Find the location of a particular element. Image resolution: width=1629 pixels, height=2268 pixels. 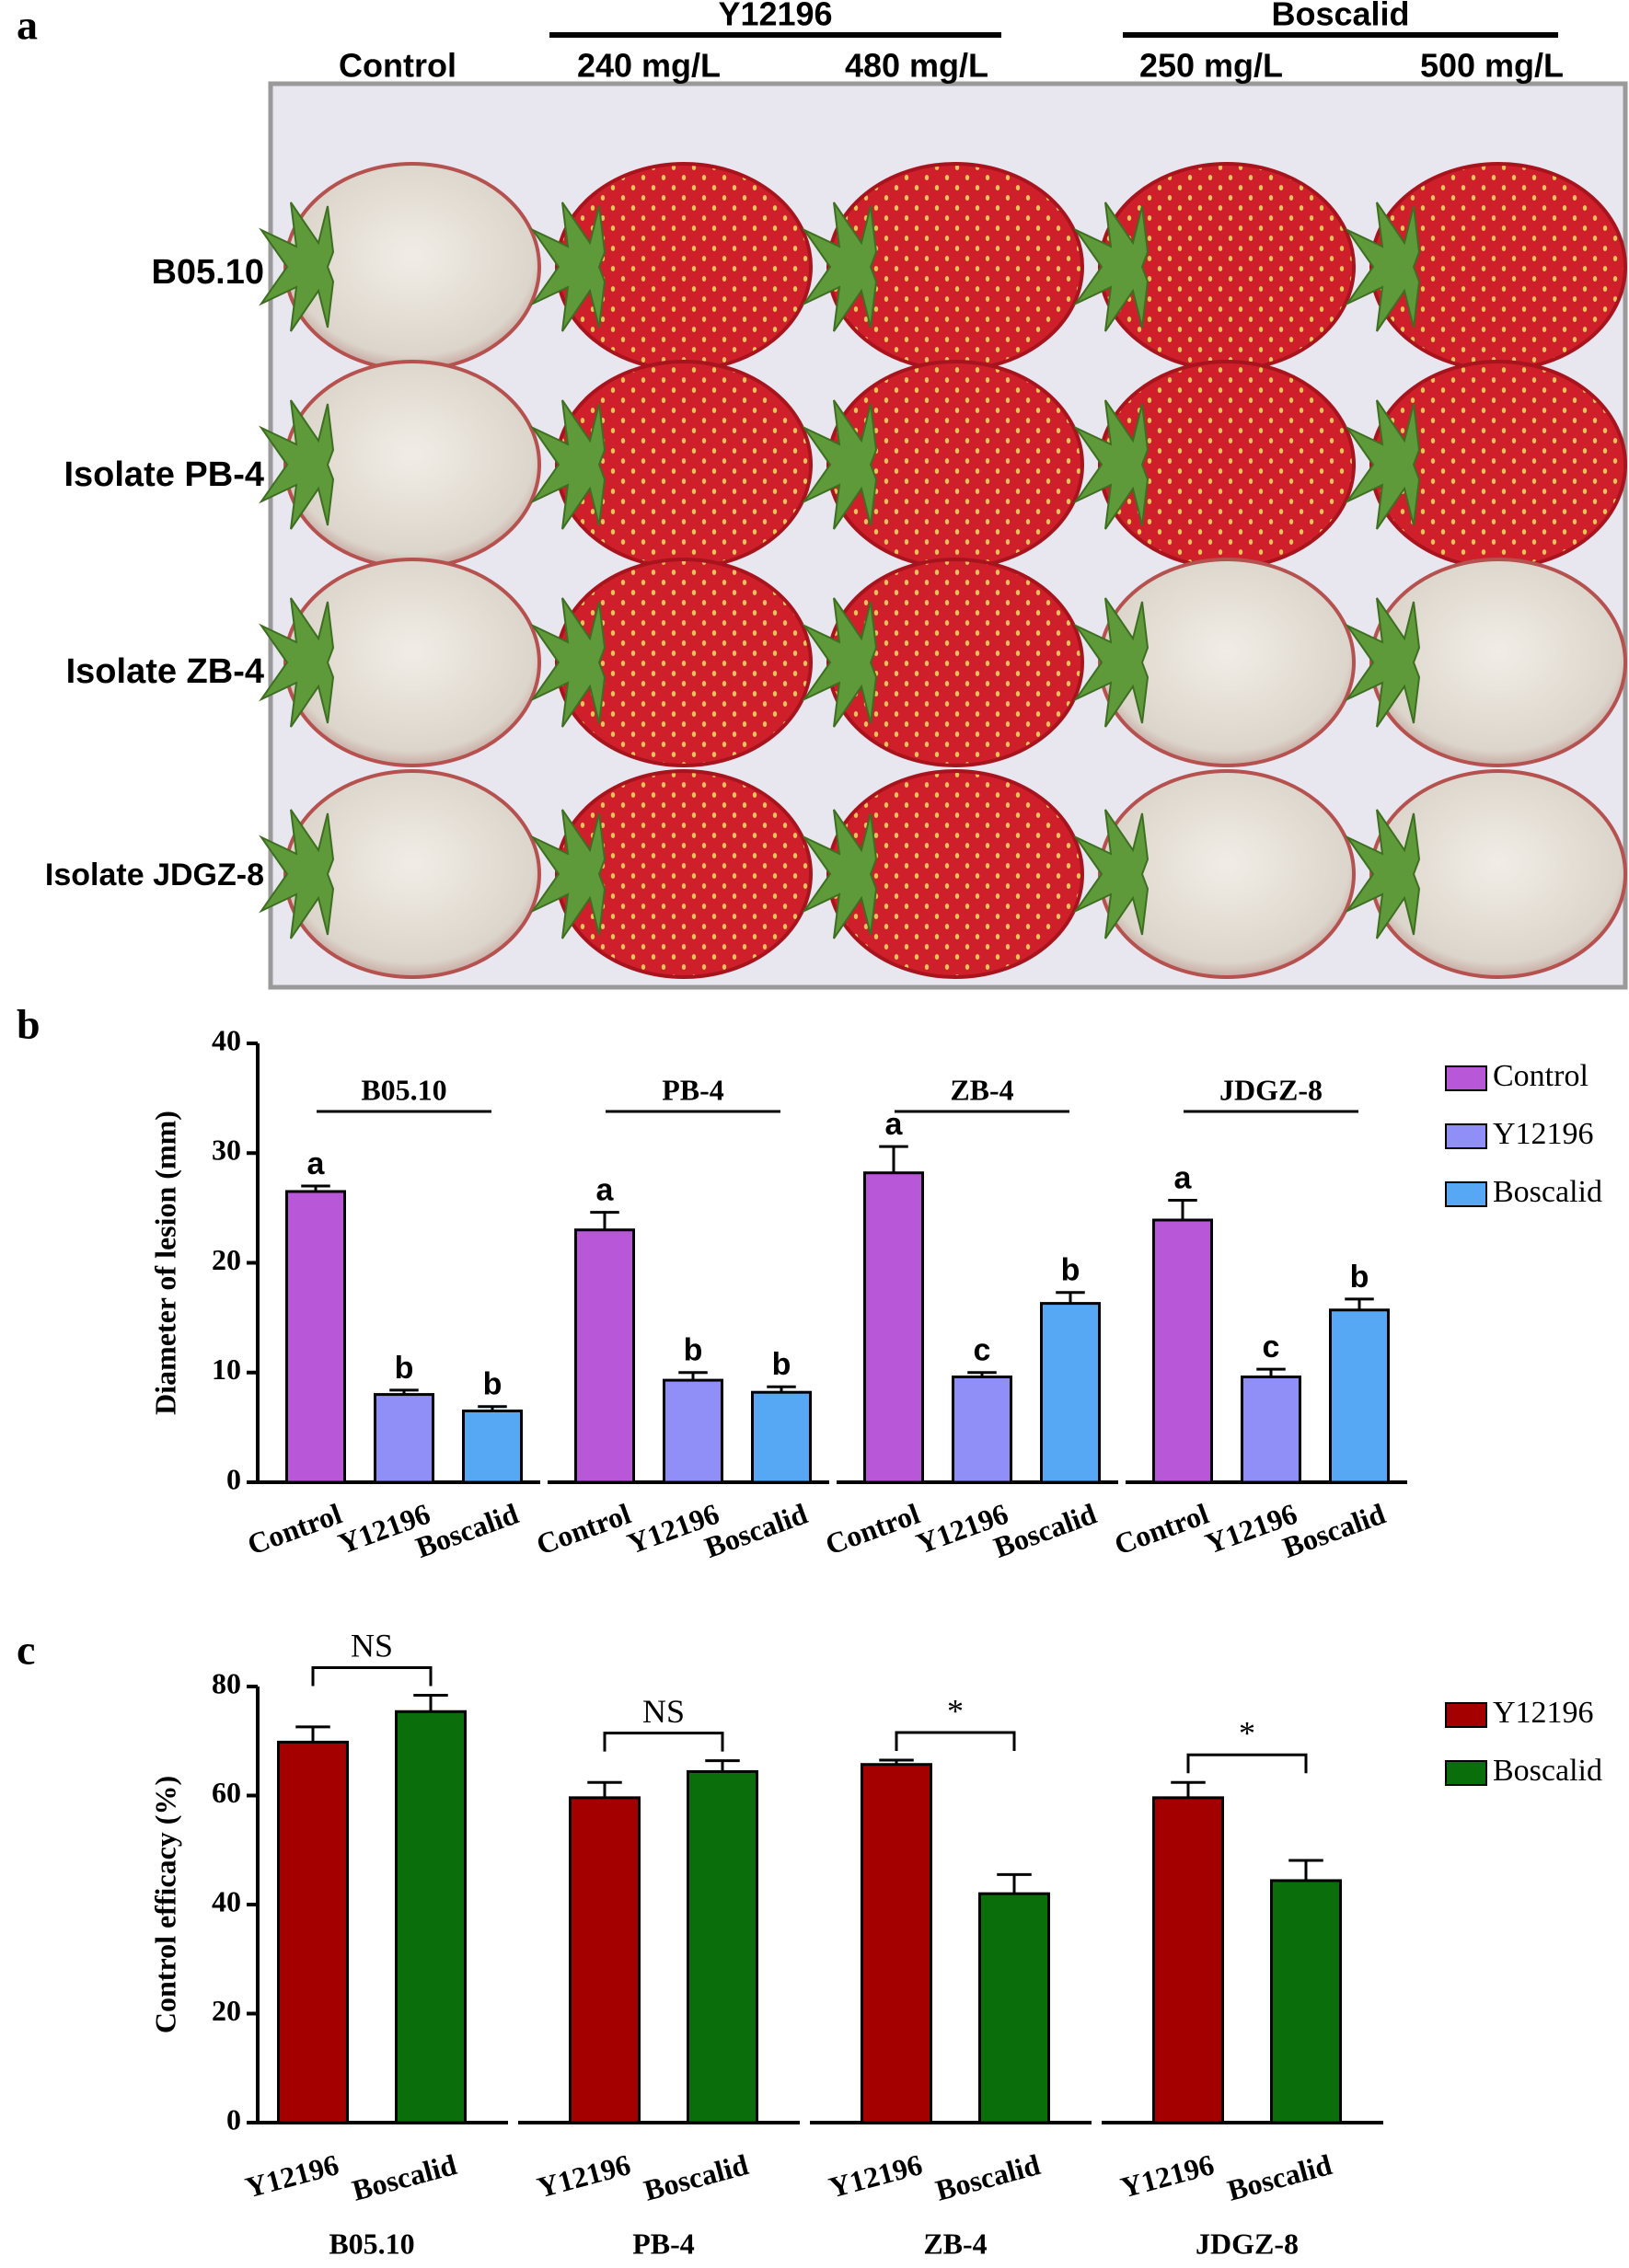

group-label: B05.10 is located at coordinates (403, 1089).